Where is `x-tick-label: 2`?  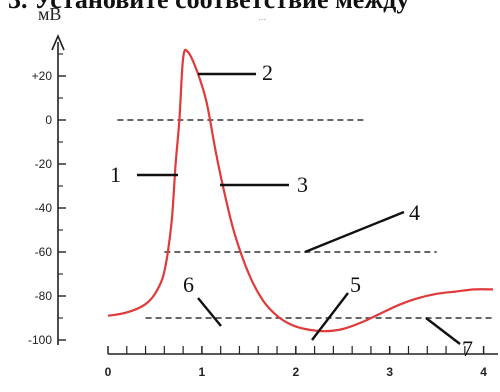
x-tick-label: 2 is located at coordinates (295, 372).